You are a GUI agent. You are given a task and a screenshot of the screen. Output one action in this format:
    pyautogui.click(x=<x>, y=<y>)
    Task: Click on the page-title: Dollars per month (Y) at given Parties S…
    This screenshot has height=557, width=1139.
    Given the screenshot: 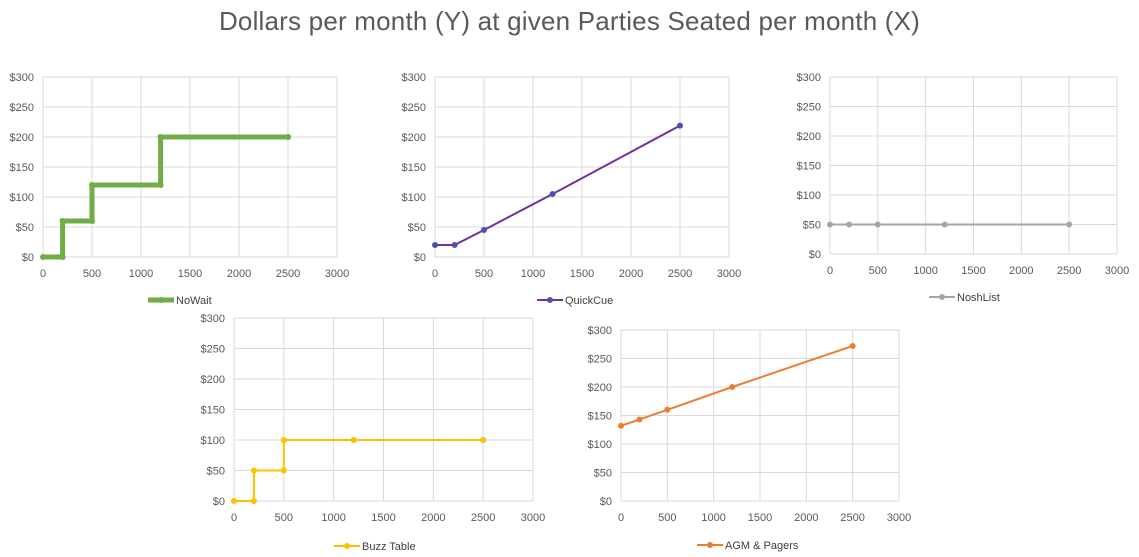 What is the action you would take?
    pyautogui.click(x=569, y=21)
    